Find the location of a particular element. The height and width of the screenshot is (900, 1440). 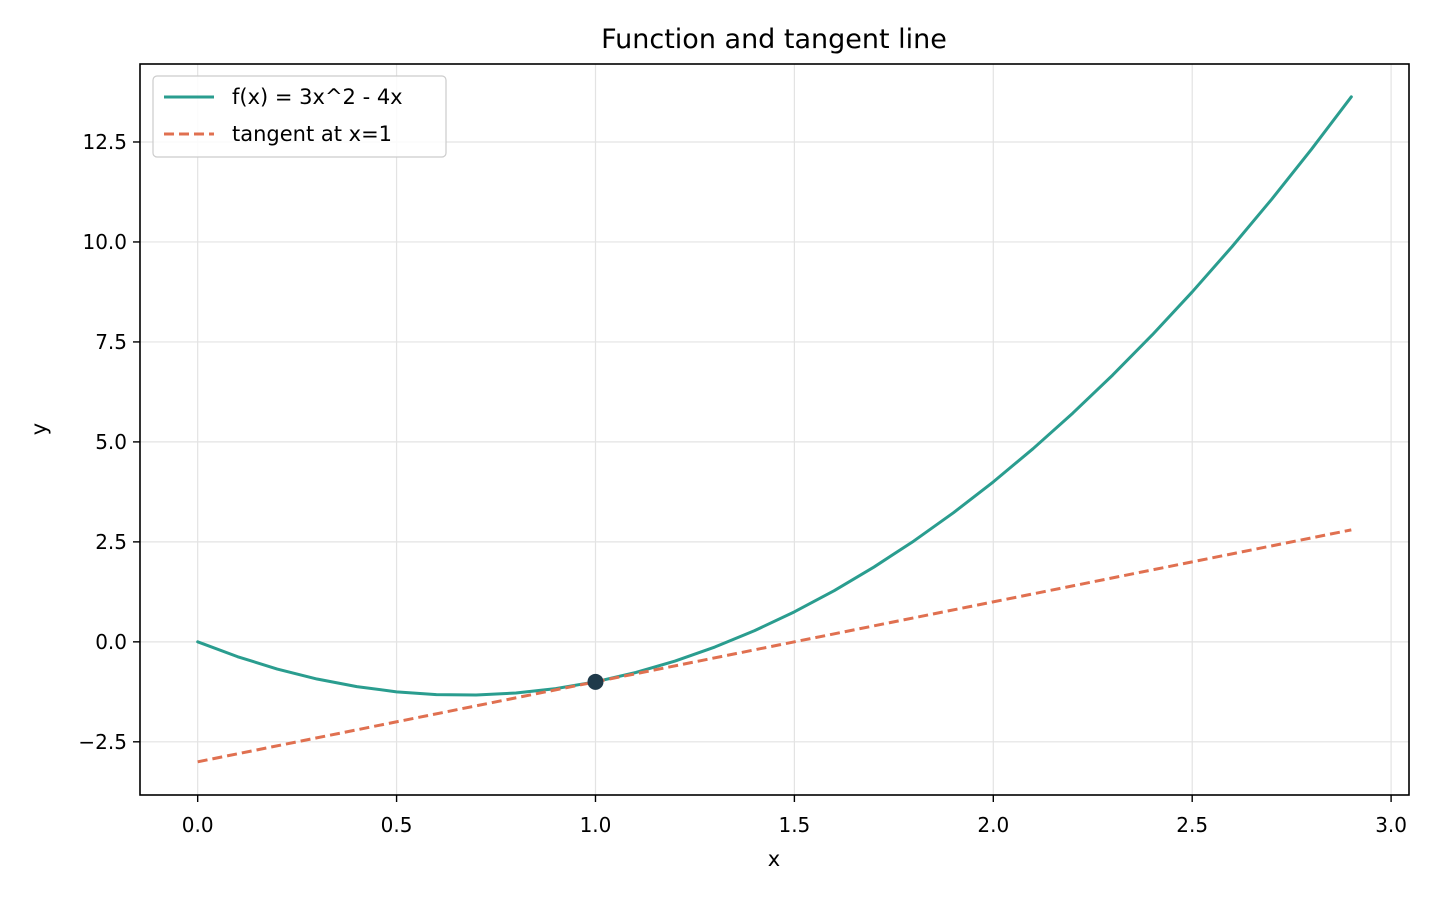

x-axis-ticks: 0.0 0.5 1.0 1.5 2.0 2.5 3.0 is located at coordinates (794, 816).